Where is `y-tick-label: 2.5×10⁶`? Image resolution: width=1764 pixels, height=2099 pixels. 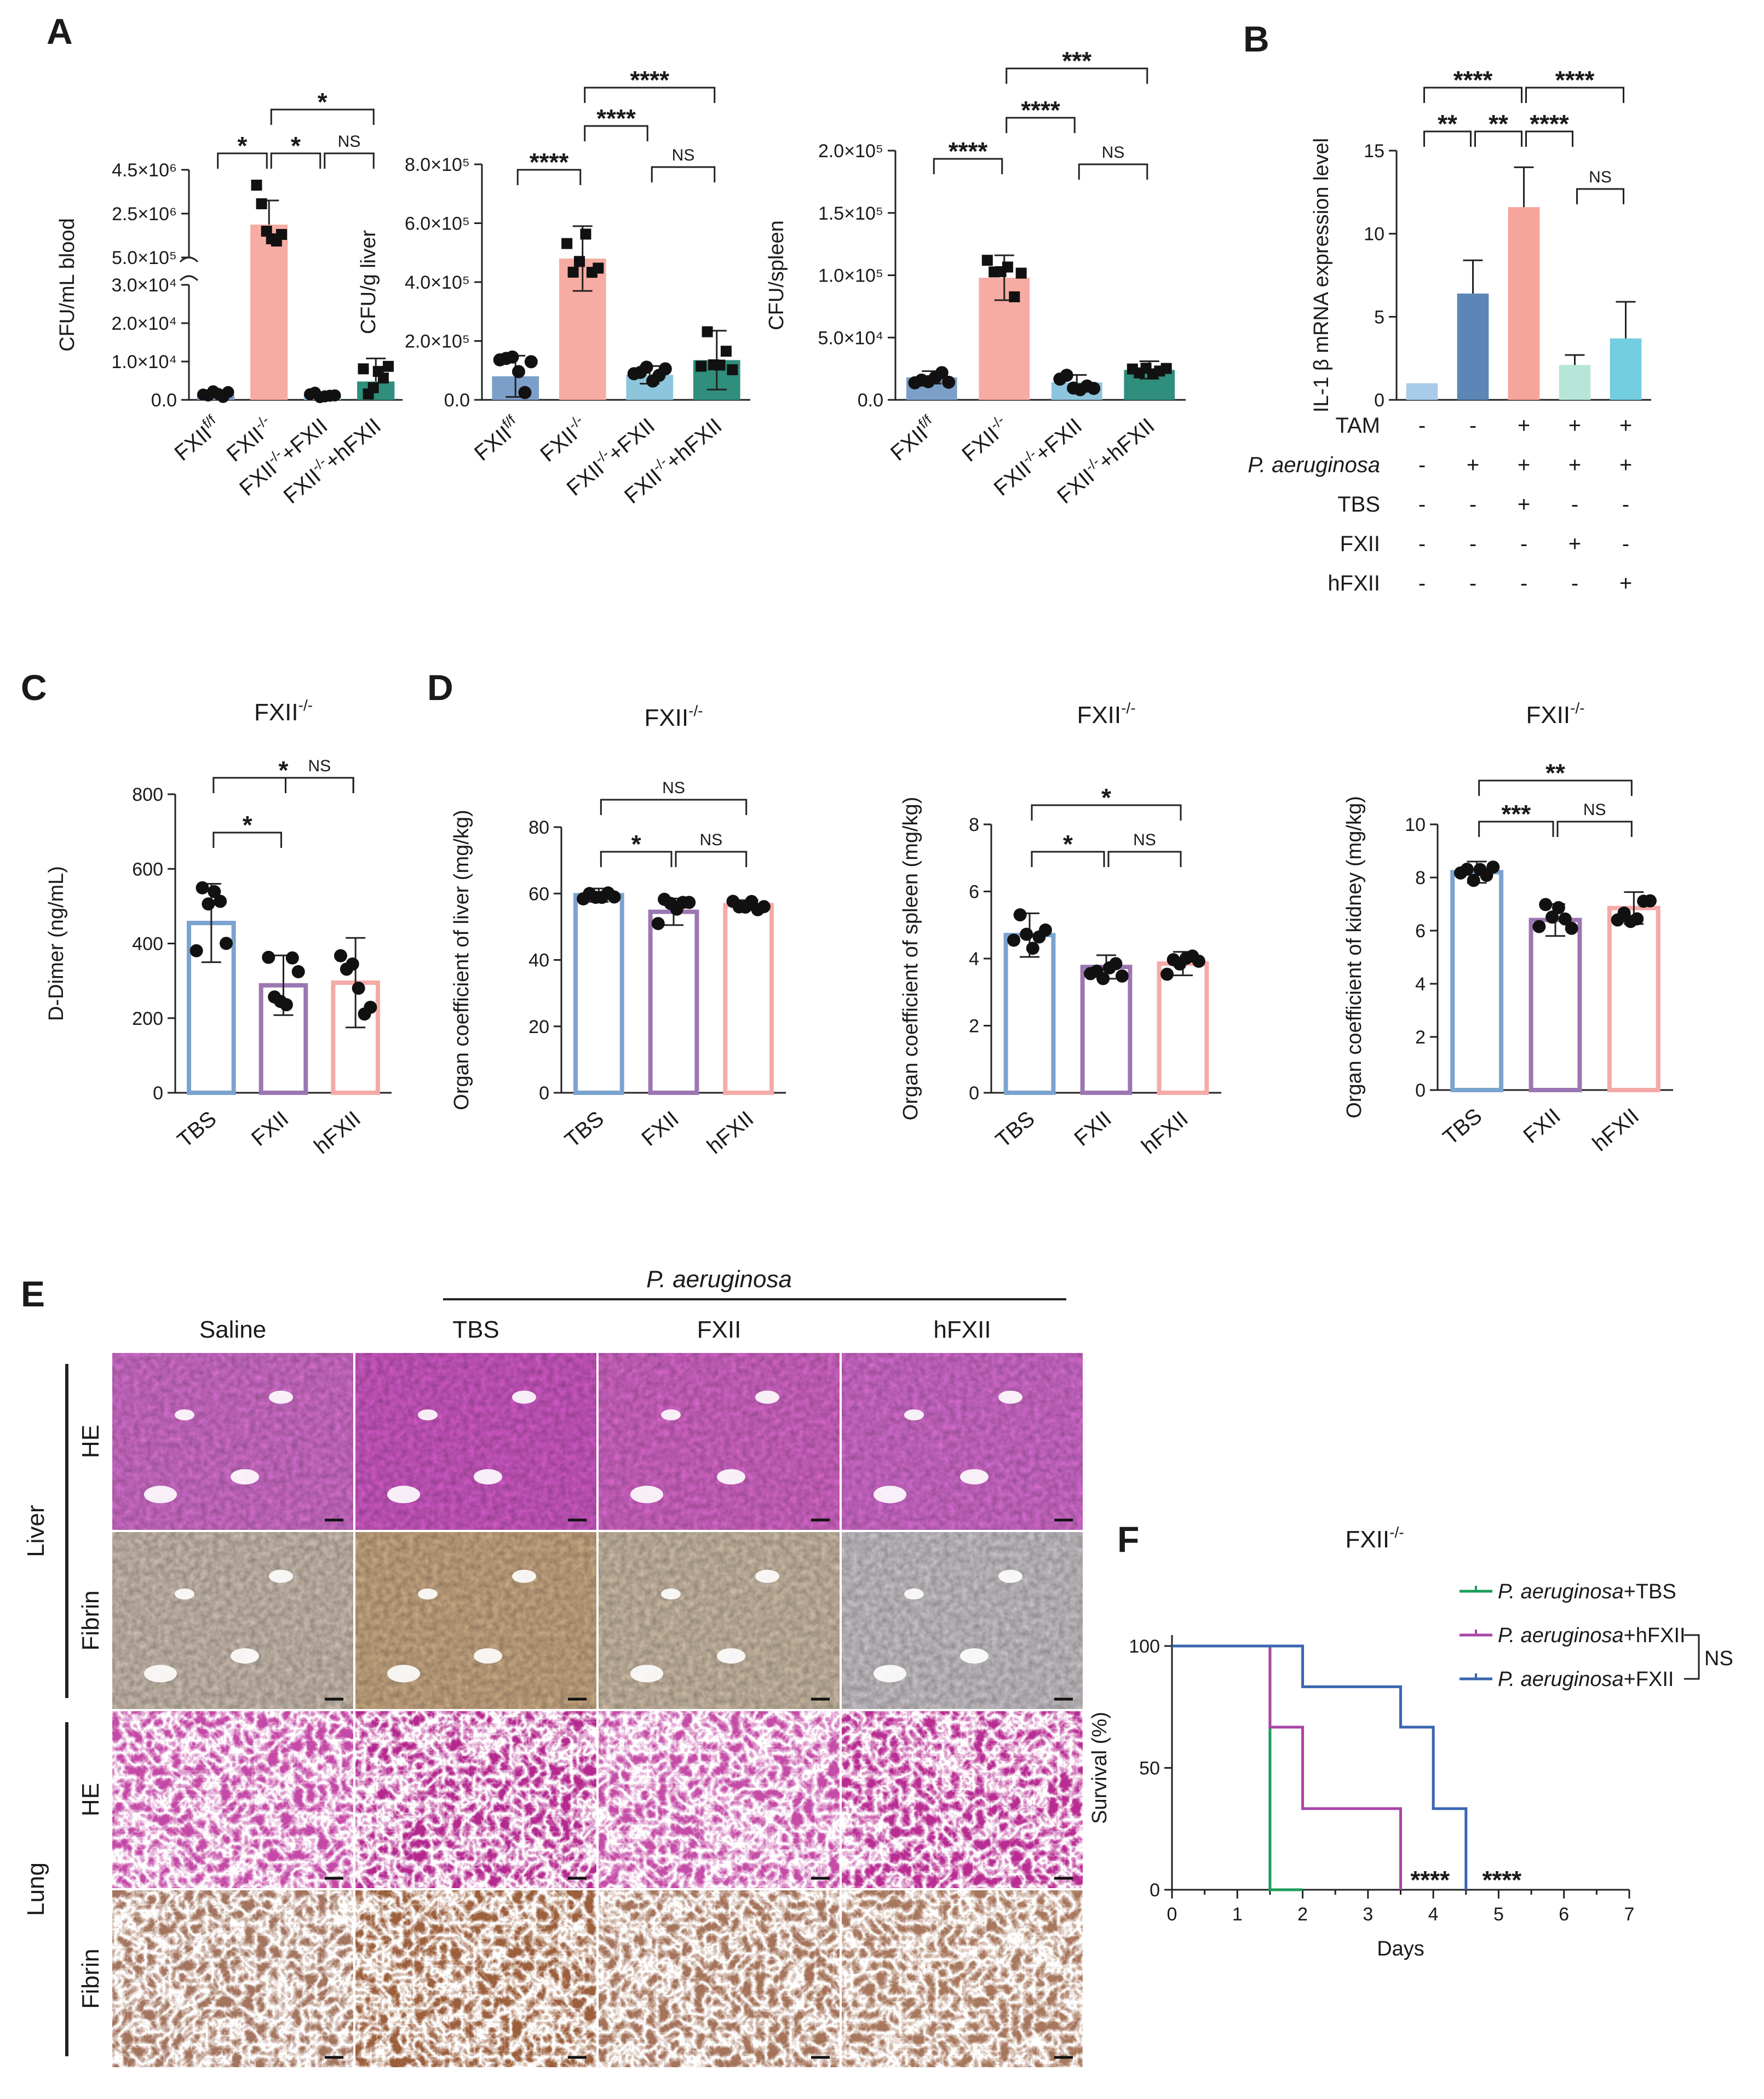 y-tick-label: 2.5×10⁶ is located at coordinates (144, 214).